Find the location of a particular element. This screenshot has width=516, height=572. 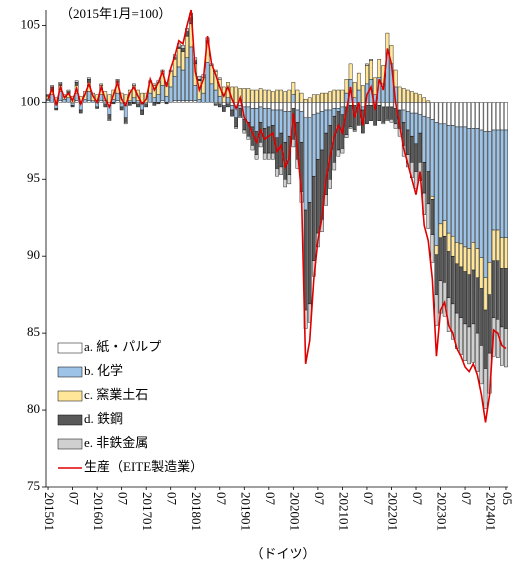

x-tick-label: 201801 is located at coordinates (196, 511).